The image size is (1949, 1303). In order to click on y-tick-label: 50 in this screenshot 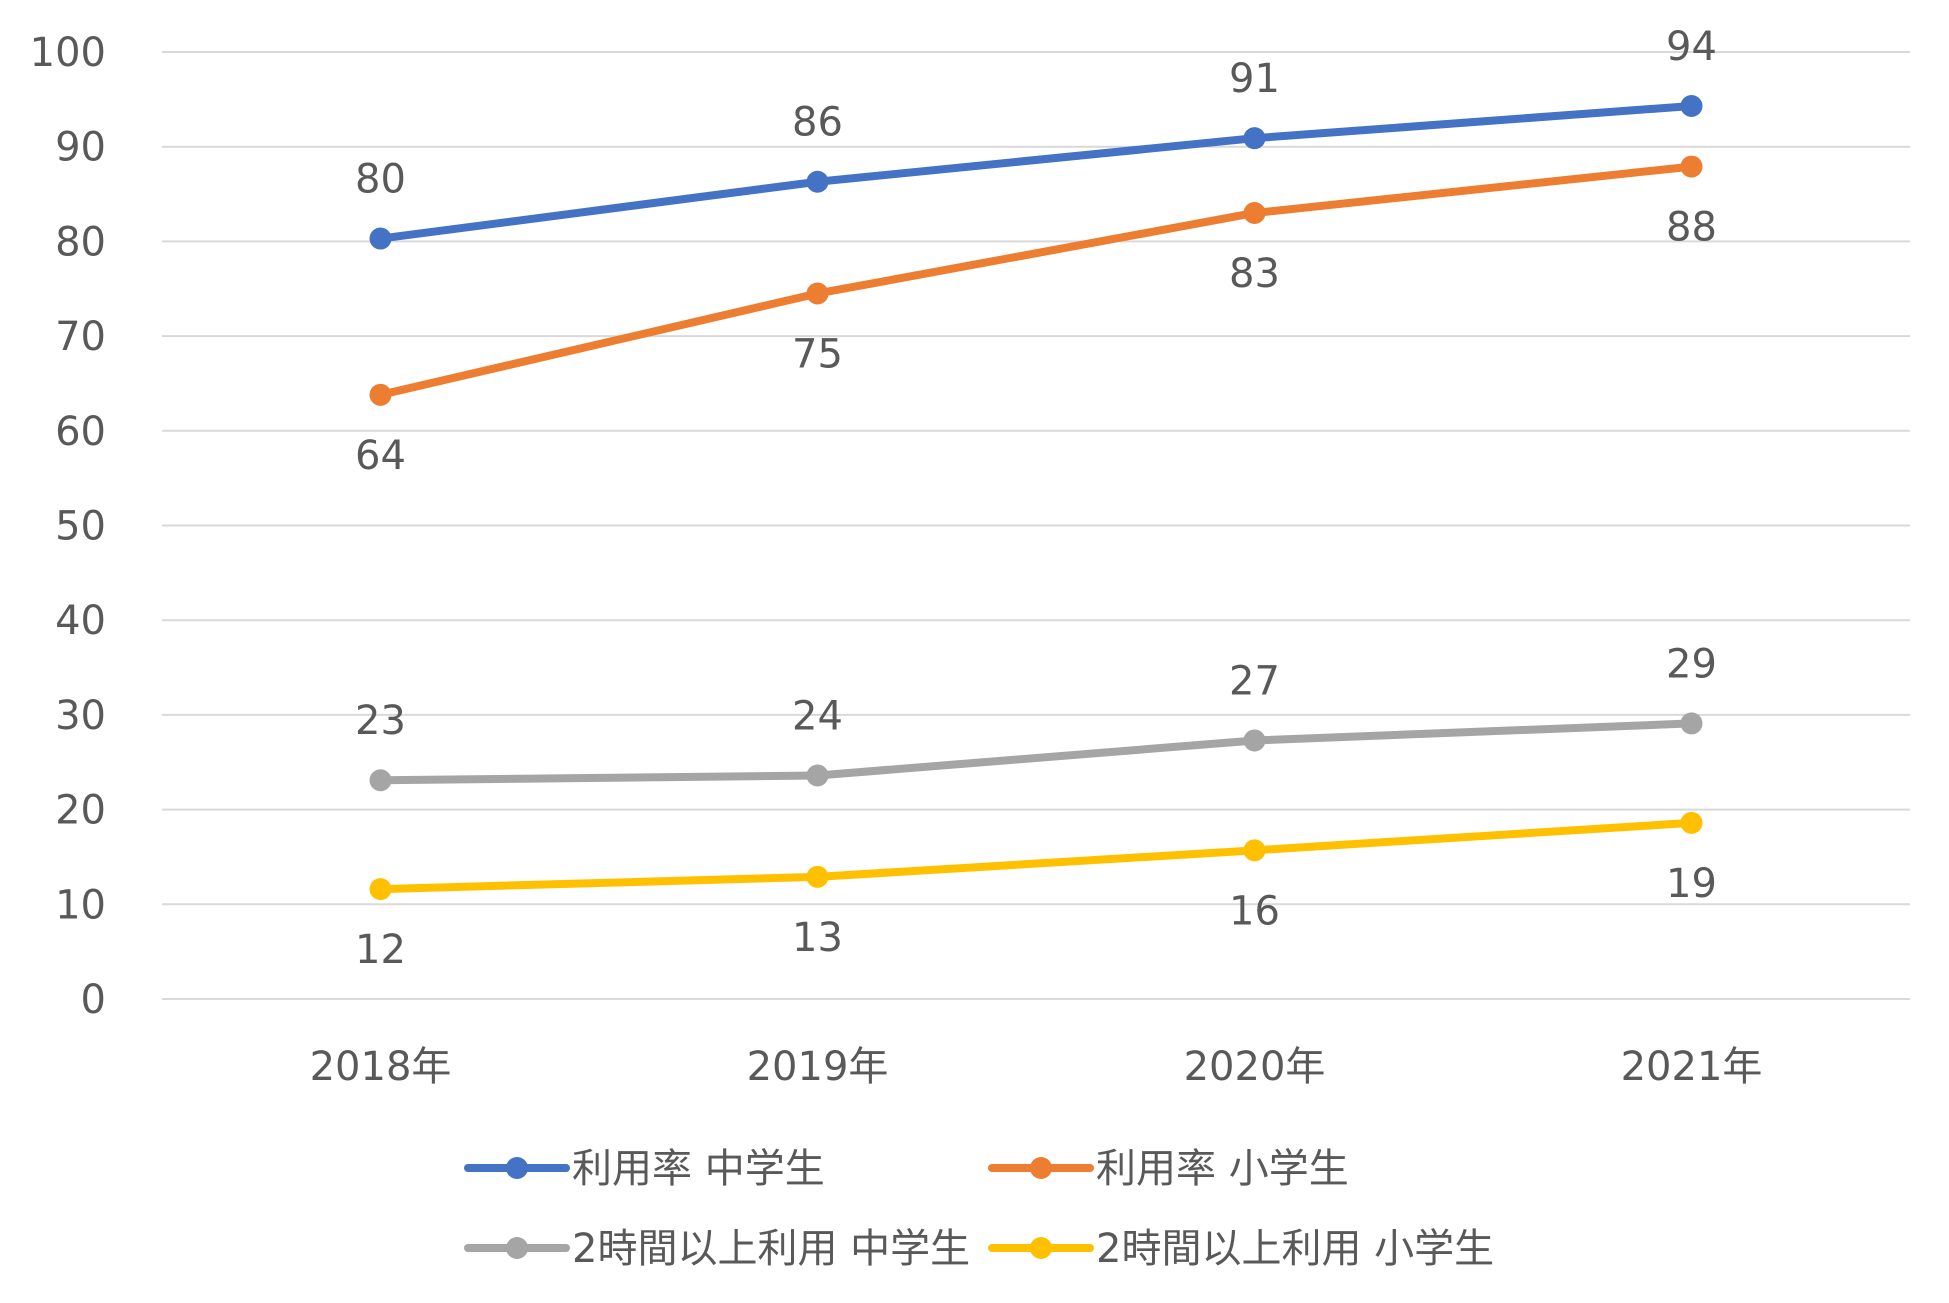, I will do `click(80, 527)`.